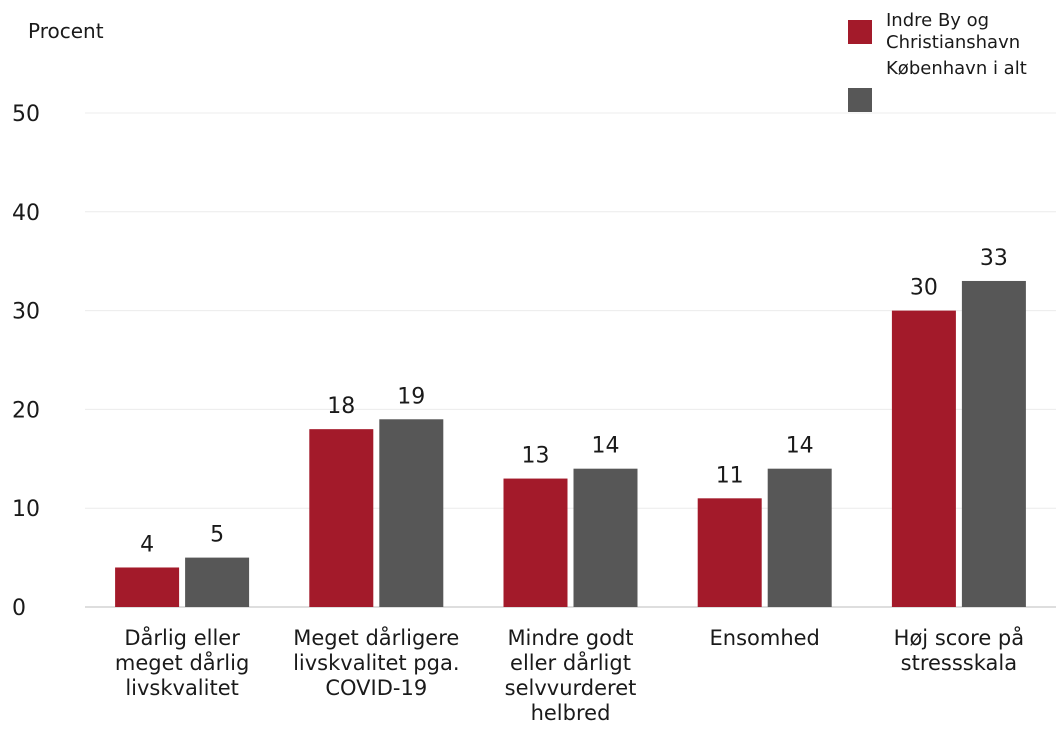  Describe the element at coordinates (26, 312) in the screenshot. I see `y-tick-label: 30` at that location.